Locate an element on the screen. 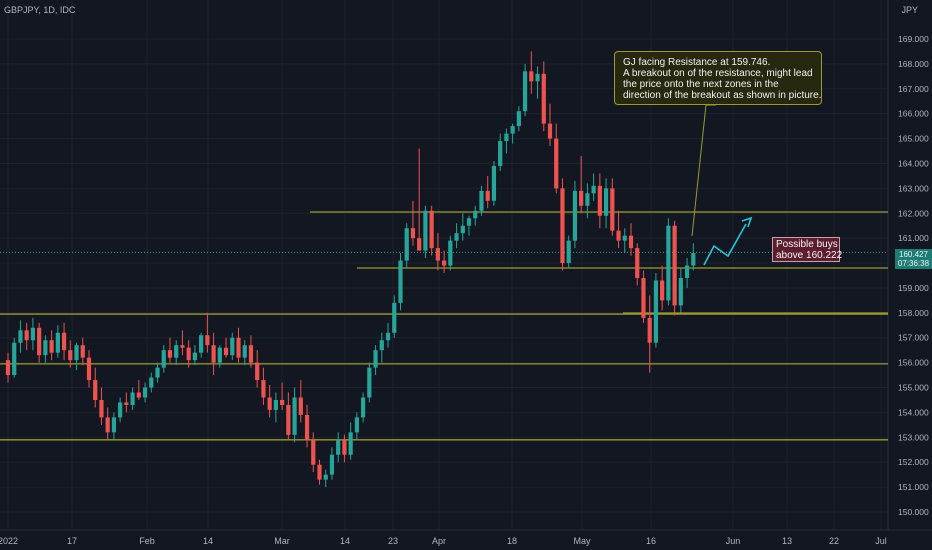  callout-pointer is located at coordinates (703, 170).